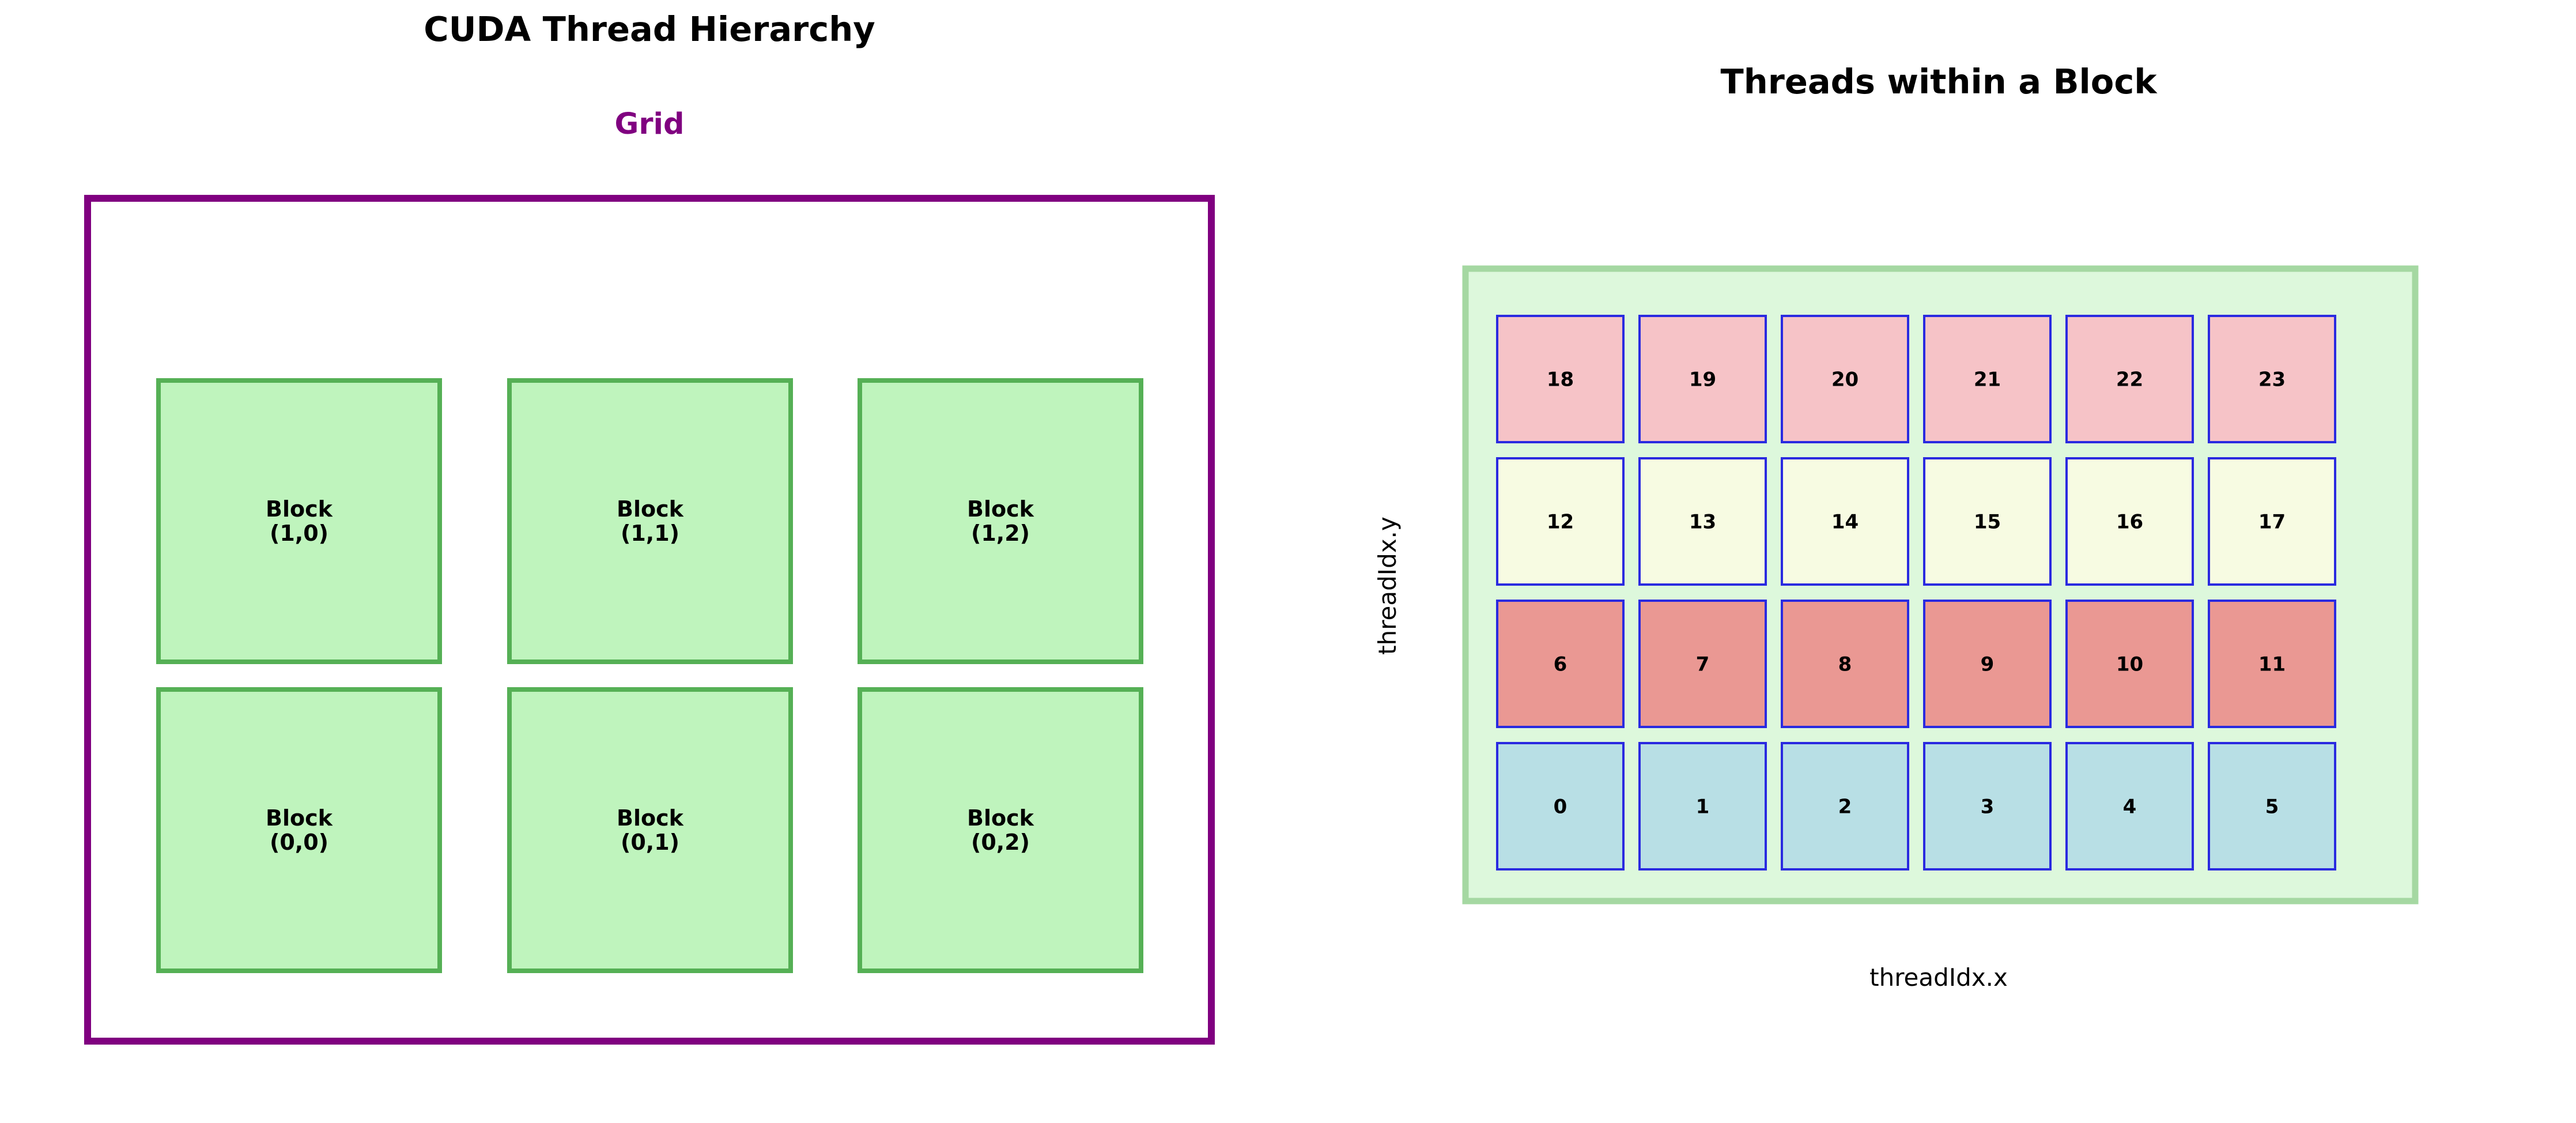 The width and height of the screenshot is (2576, 1123). I want to click on y-axis-label: threadIdx.y, so click(1387, 586).